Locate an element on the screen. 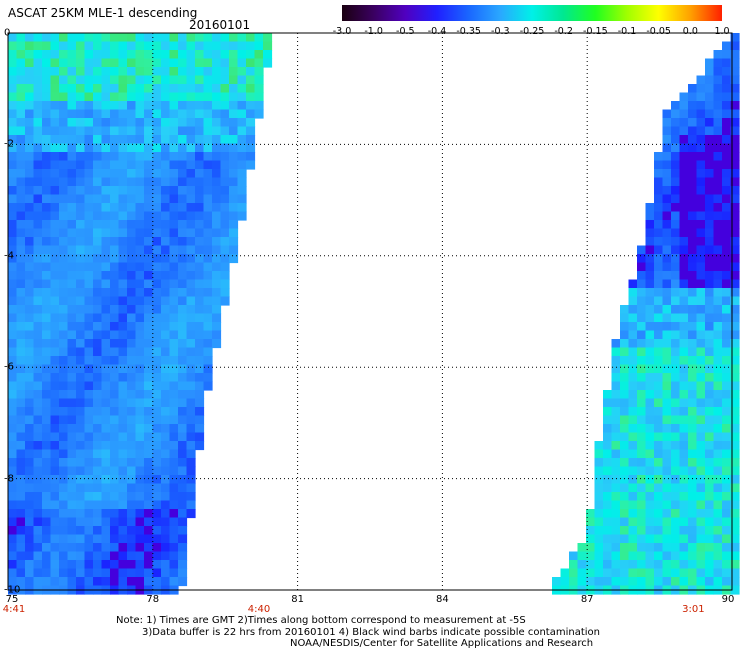 This screenshot has width=740, height=650. x-tick-label: 90 is located at coordinates (728, 599).